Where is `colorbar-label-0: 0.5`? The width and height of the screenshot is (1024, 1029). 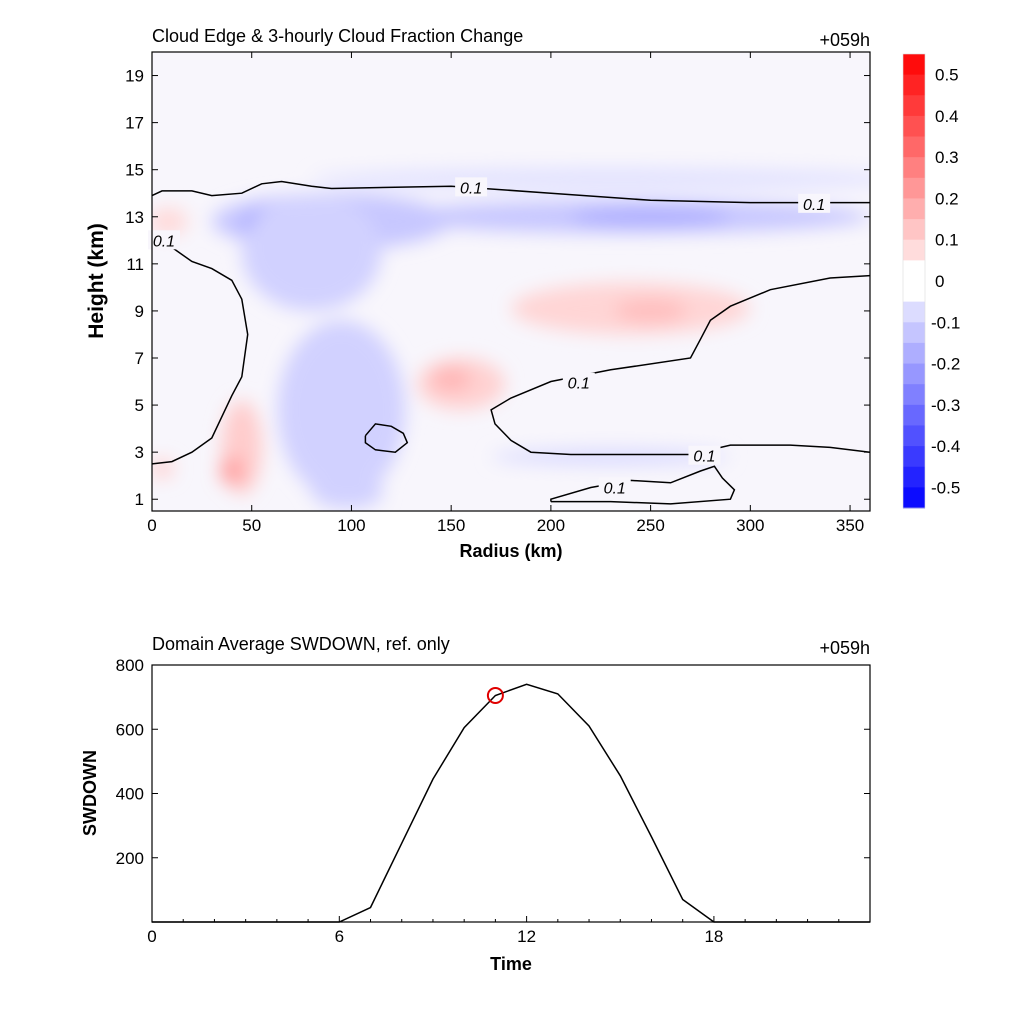 colorbar-label-0: 0.5 is located at coordinates (947, 75).